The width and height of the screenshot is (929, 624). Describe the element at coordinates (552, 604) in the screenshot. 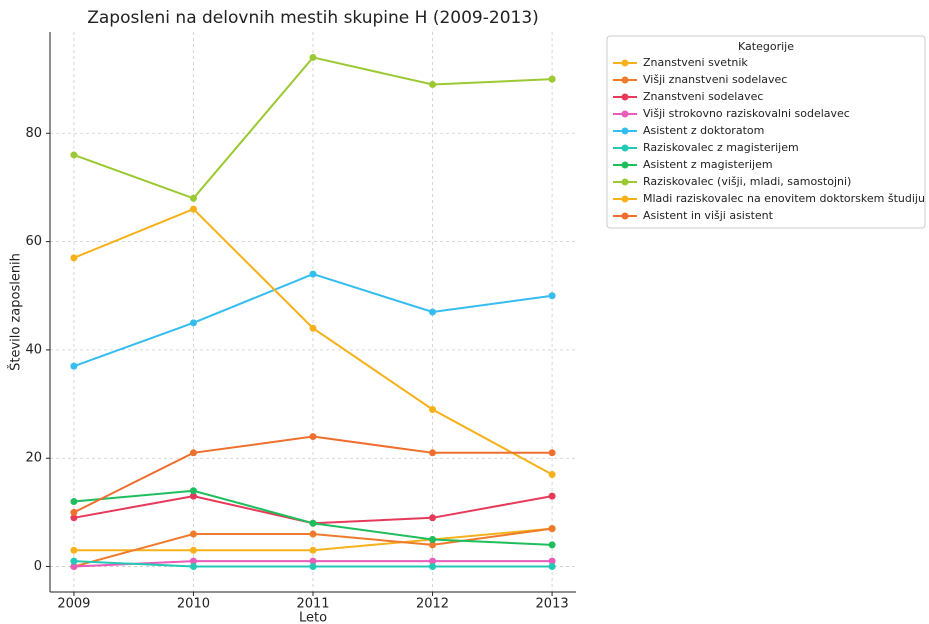

I see `x-tick-label: 2013` at that location.